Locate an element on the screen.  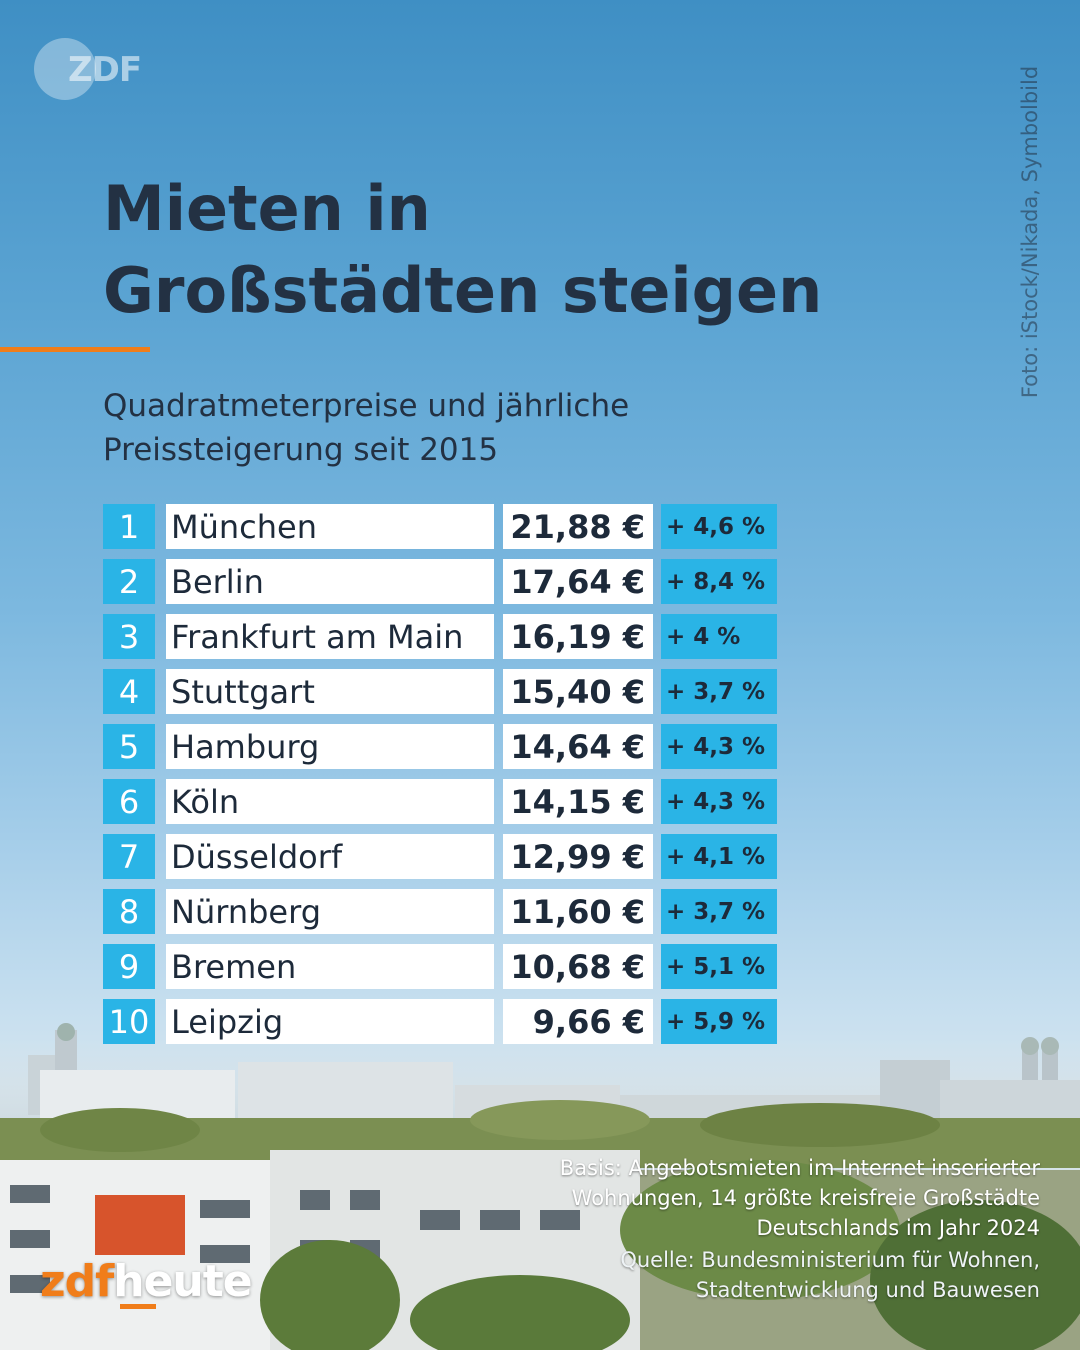
title-line-1: Mieten in is located at coordinates (267, 208).